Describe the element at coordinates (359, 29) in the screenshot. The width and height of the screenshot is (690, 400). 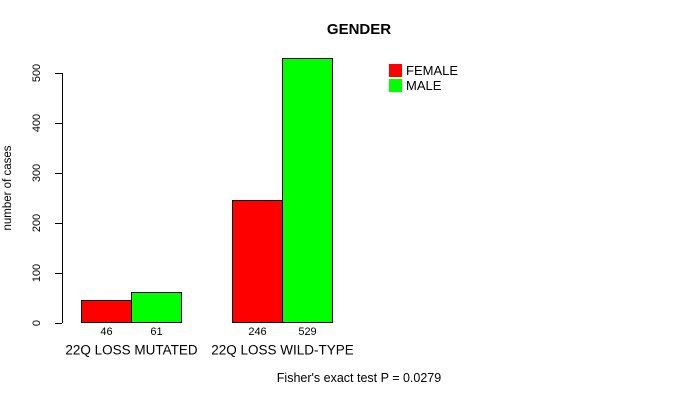
I see `chart-title: GENDER` at that location.